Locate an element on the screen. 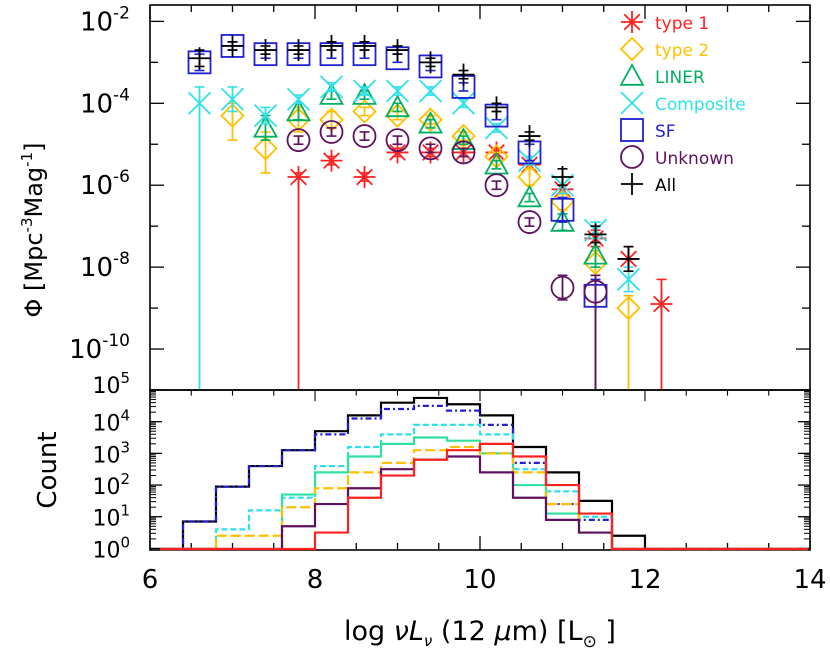  y-tick-label-bottom: 10⁴ is located at coordinates (111, 422).